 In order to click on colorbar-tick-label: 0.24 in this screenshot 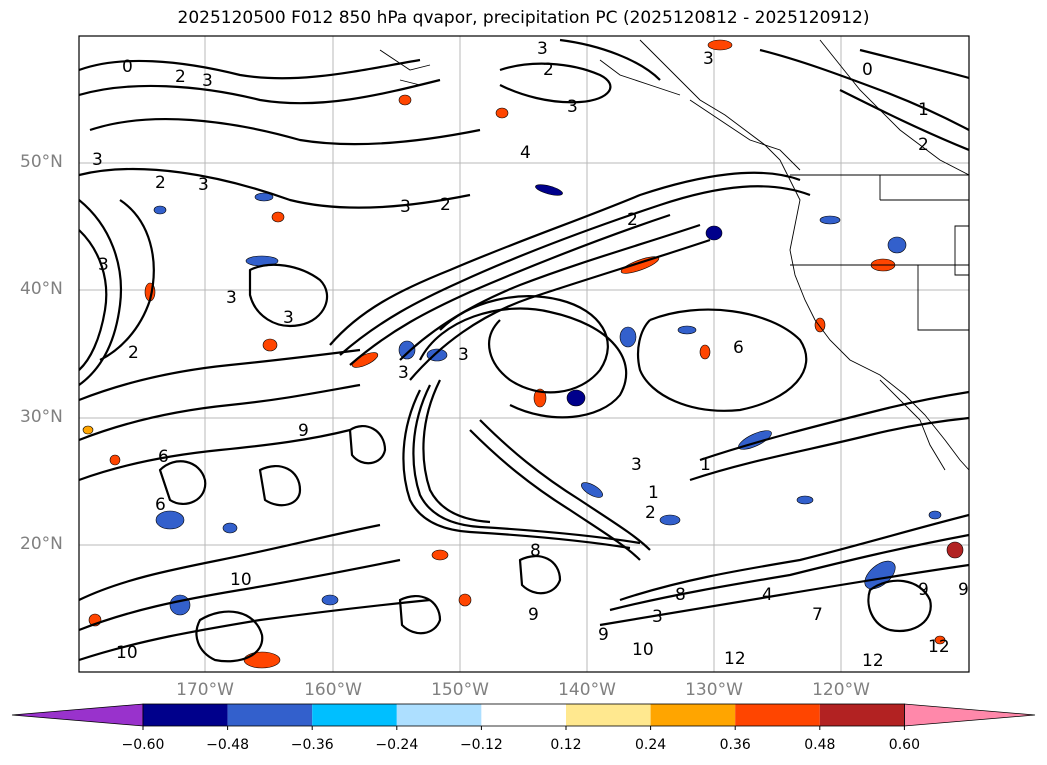, I will do `click(651, 745)`.